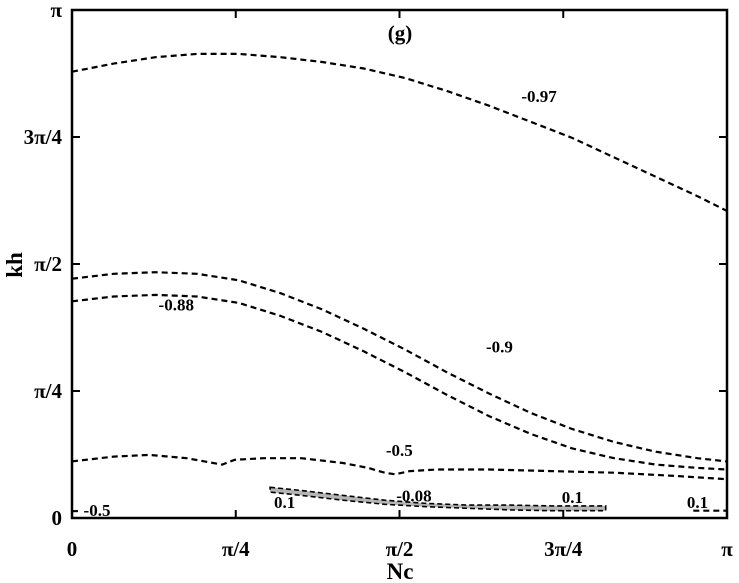 The width and height of the screenshot is (739, 583). I want to click on y-tick-label-0: 0, so click(57, 518).